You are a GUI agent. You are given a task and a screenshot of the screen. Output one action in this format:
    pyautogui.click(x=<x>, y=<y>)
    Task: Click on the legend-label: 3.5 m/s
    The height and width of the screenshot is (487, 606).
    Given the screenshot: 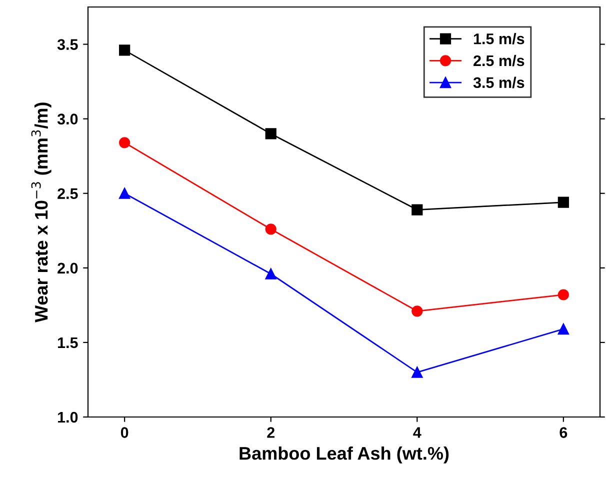 What is the action you would take?
    pyautogui.click(x=498, y=82)
    